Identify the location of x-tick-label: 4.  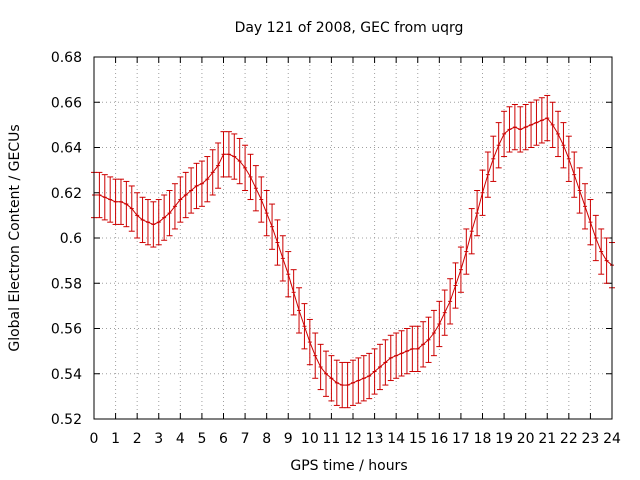
(180, 439).